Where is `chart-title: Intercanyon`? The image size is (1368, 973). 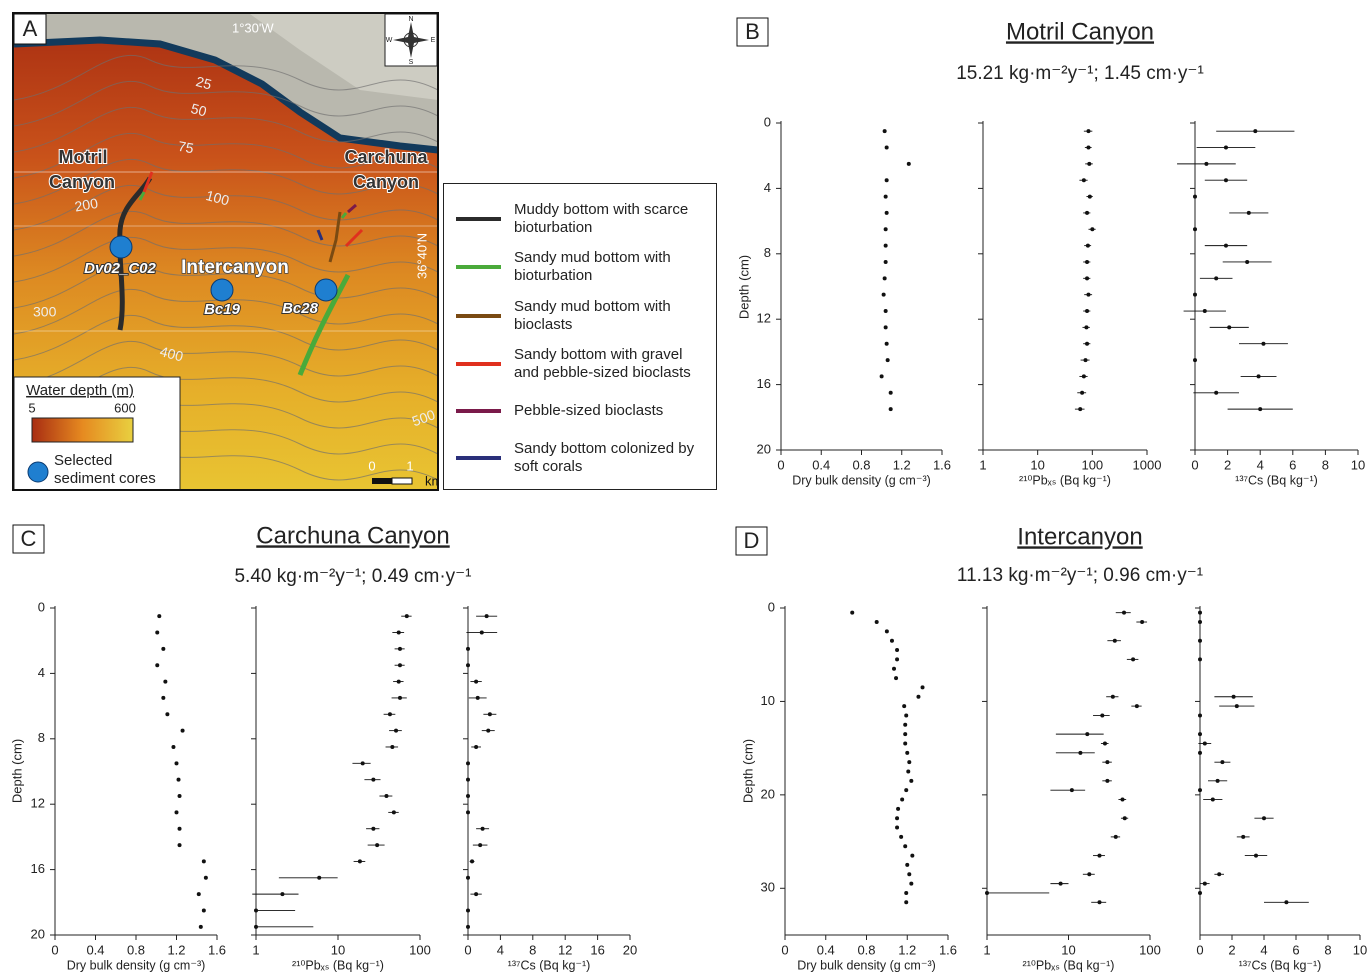
chart-title: Intercanyon is located at coordinates (1079, 536).